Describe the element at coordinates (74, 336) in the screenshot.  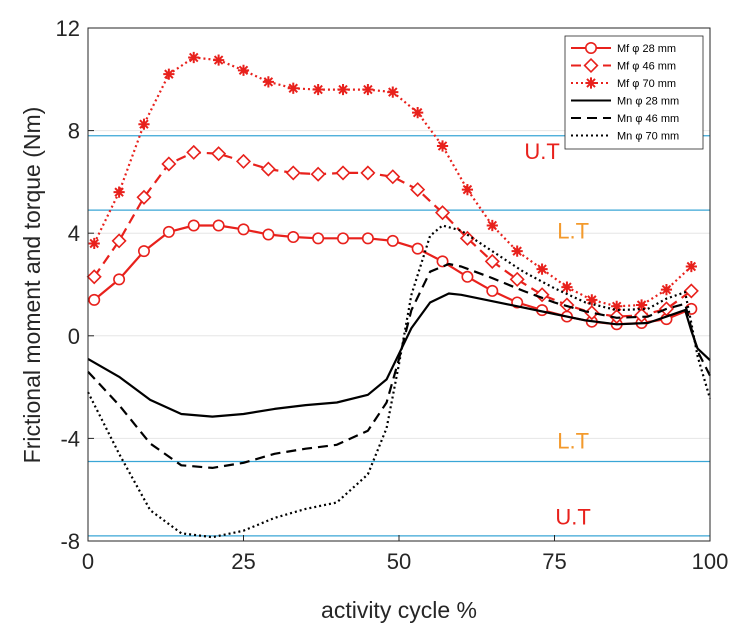
I see `y-tick-label: 0` at that location.